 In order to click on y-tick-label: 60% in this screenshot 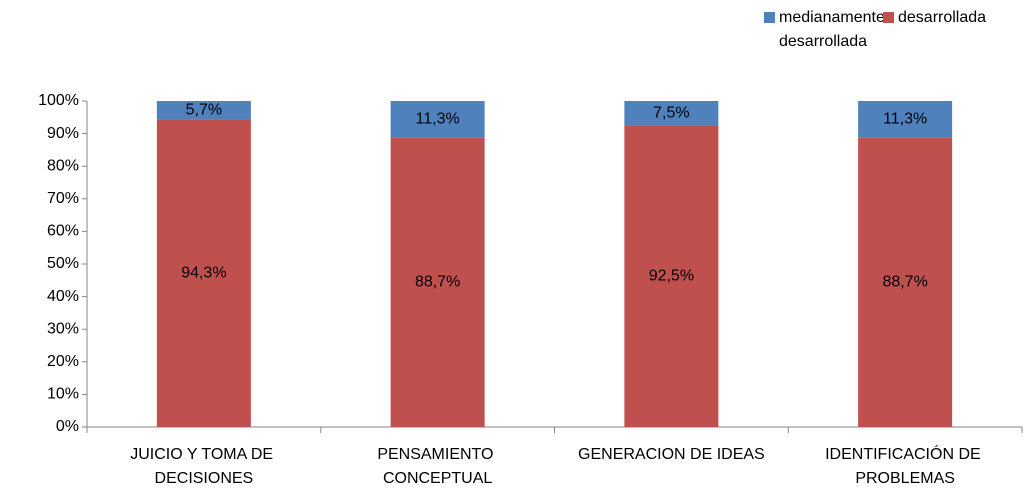, I will do `click(63, 231)`.